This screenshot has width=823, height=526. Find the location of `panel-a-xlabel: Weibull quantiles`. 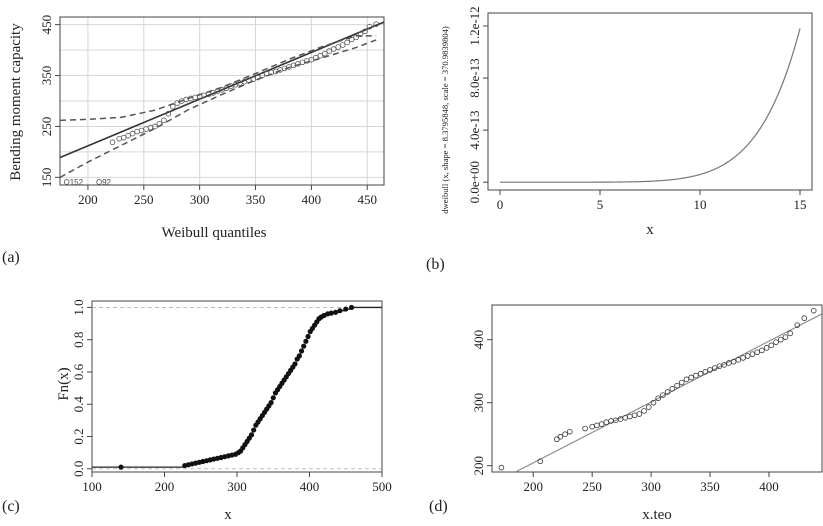

panel-a-xlabel: Weibull quantiles is located at coordinates (213, 233).